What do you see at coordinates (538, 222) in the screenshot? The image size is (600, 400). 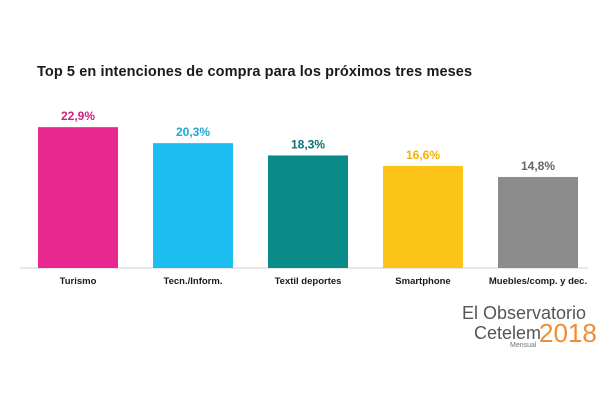 I see `bar-muebles-comp-y-dec` at bounding box center [538, 222].